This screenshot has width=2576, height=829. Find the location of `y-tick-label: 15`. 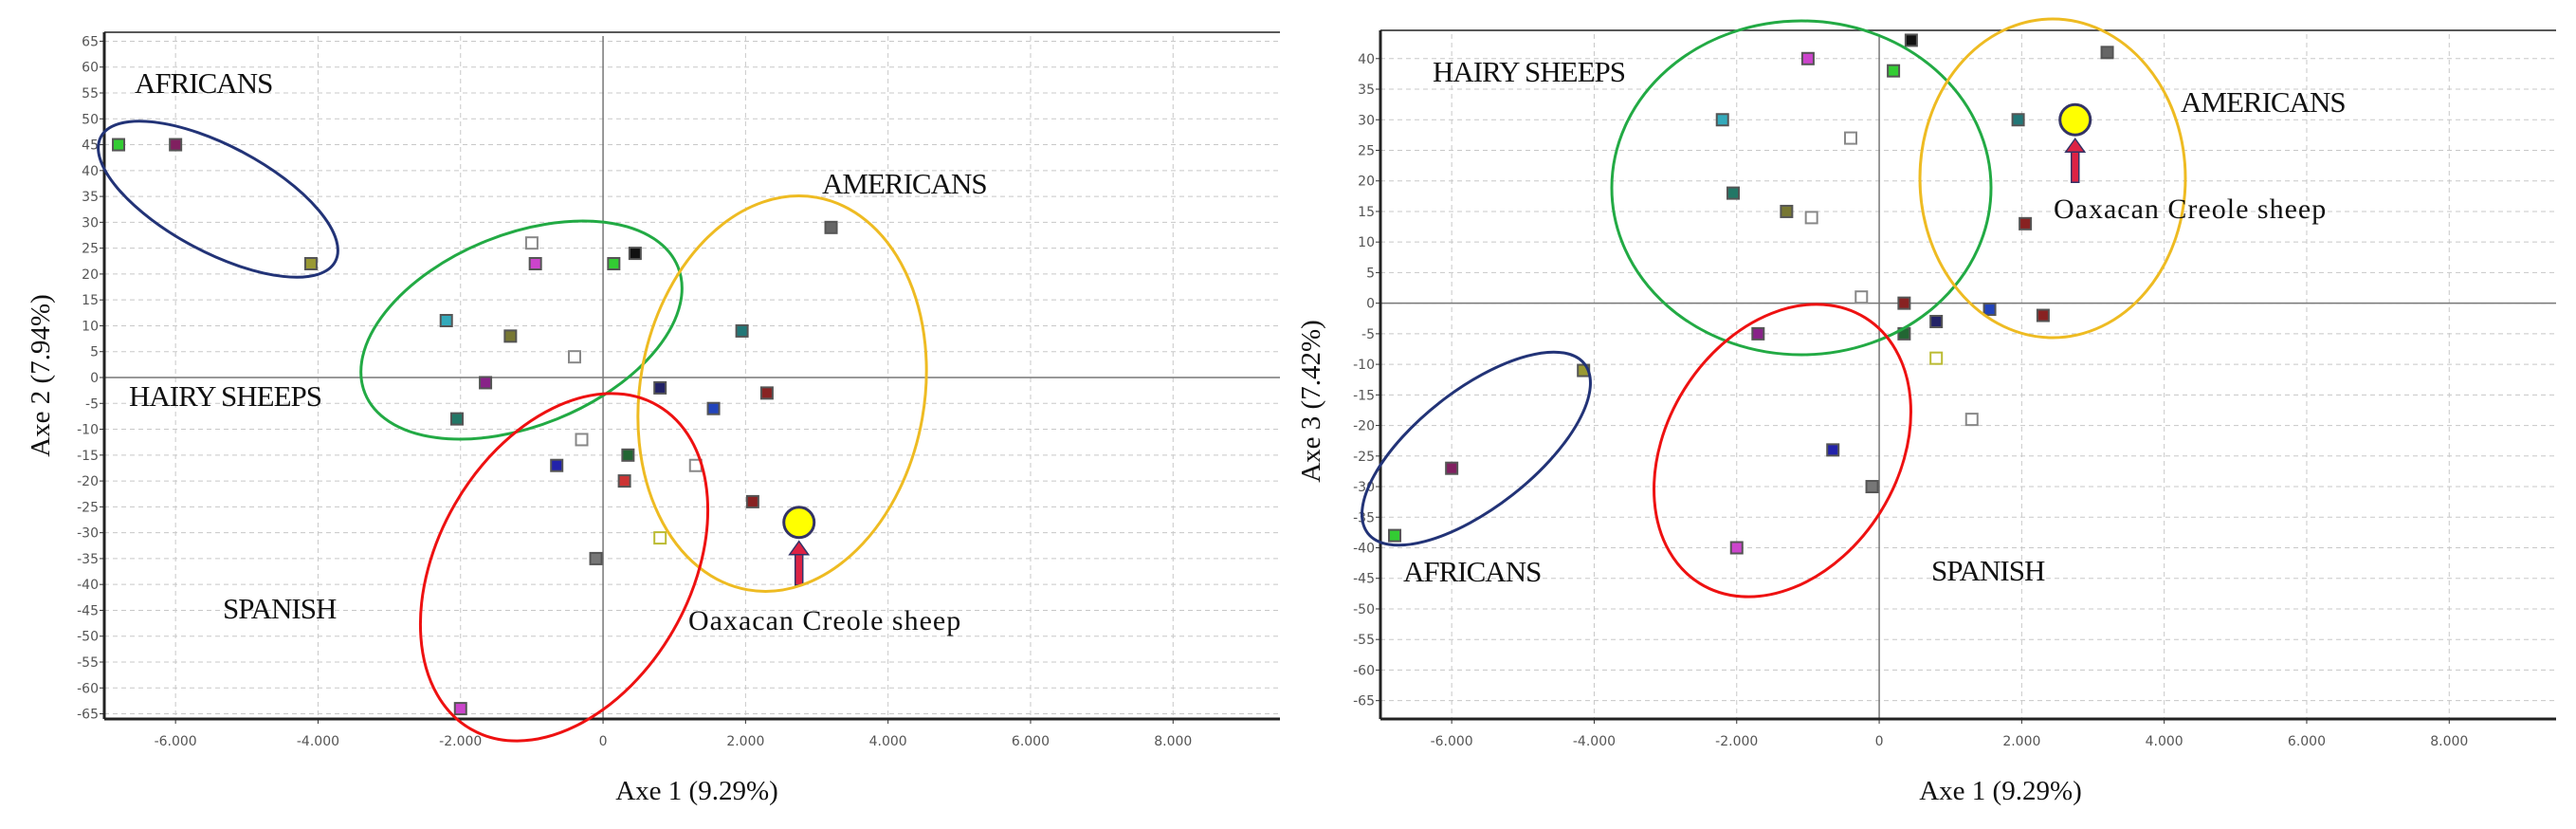

y-tick-label: 15 is located at coordinates (1366, 213).